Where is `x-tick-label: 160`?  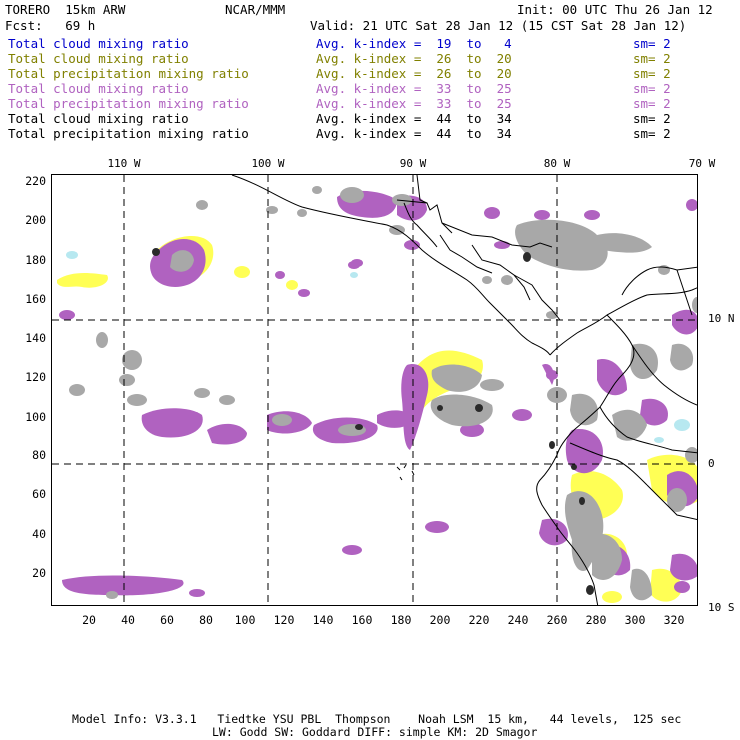
x-tick-label: 160 is located at coordinates (362, 620).